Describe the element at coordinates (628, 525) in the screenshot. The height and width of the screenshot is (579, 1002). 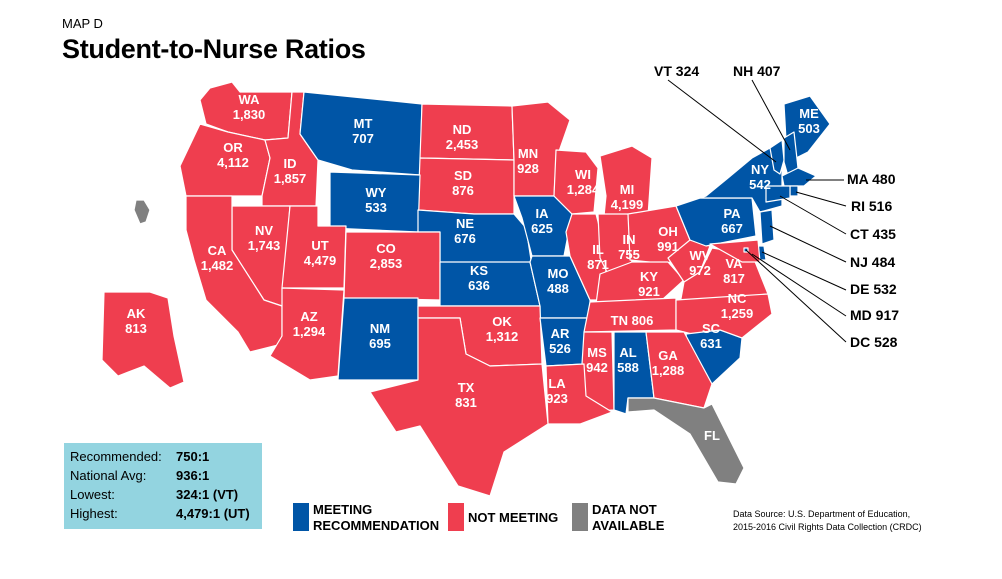
I see `legend-na-line2: AVAILABLE` at that location.